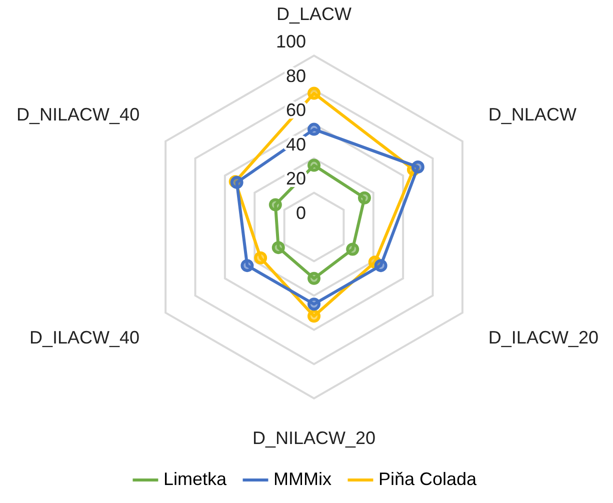 This screenshot has height=503, width=613. What do you see at coordinates (296, 76) in the screenshot?
I see `y-tick-label: 80` at bounding box center [296, 76].